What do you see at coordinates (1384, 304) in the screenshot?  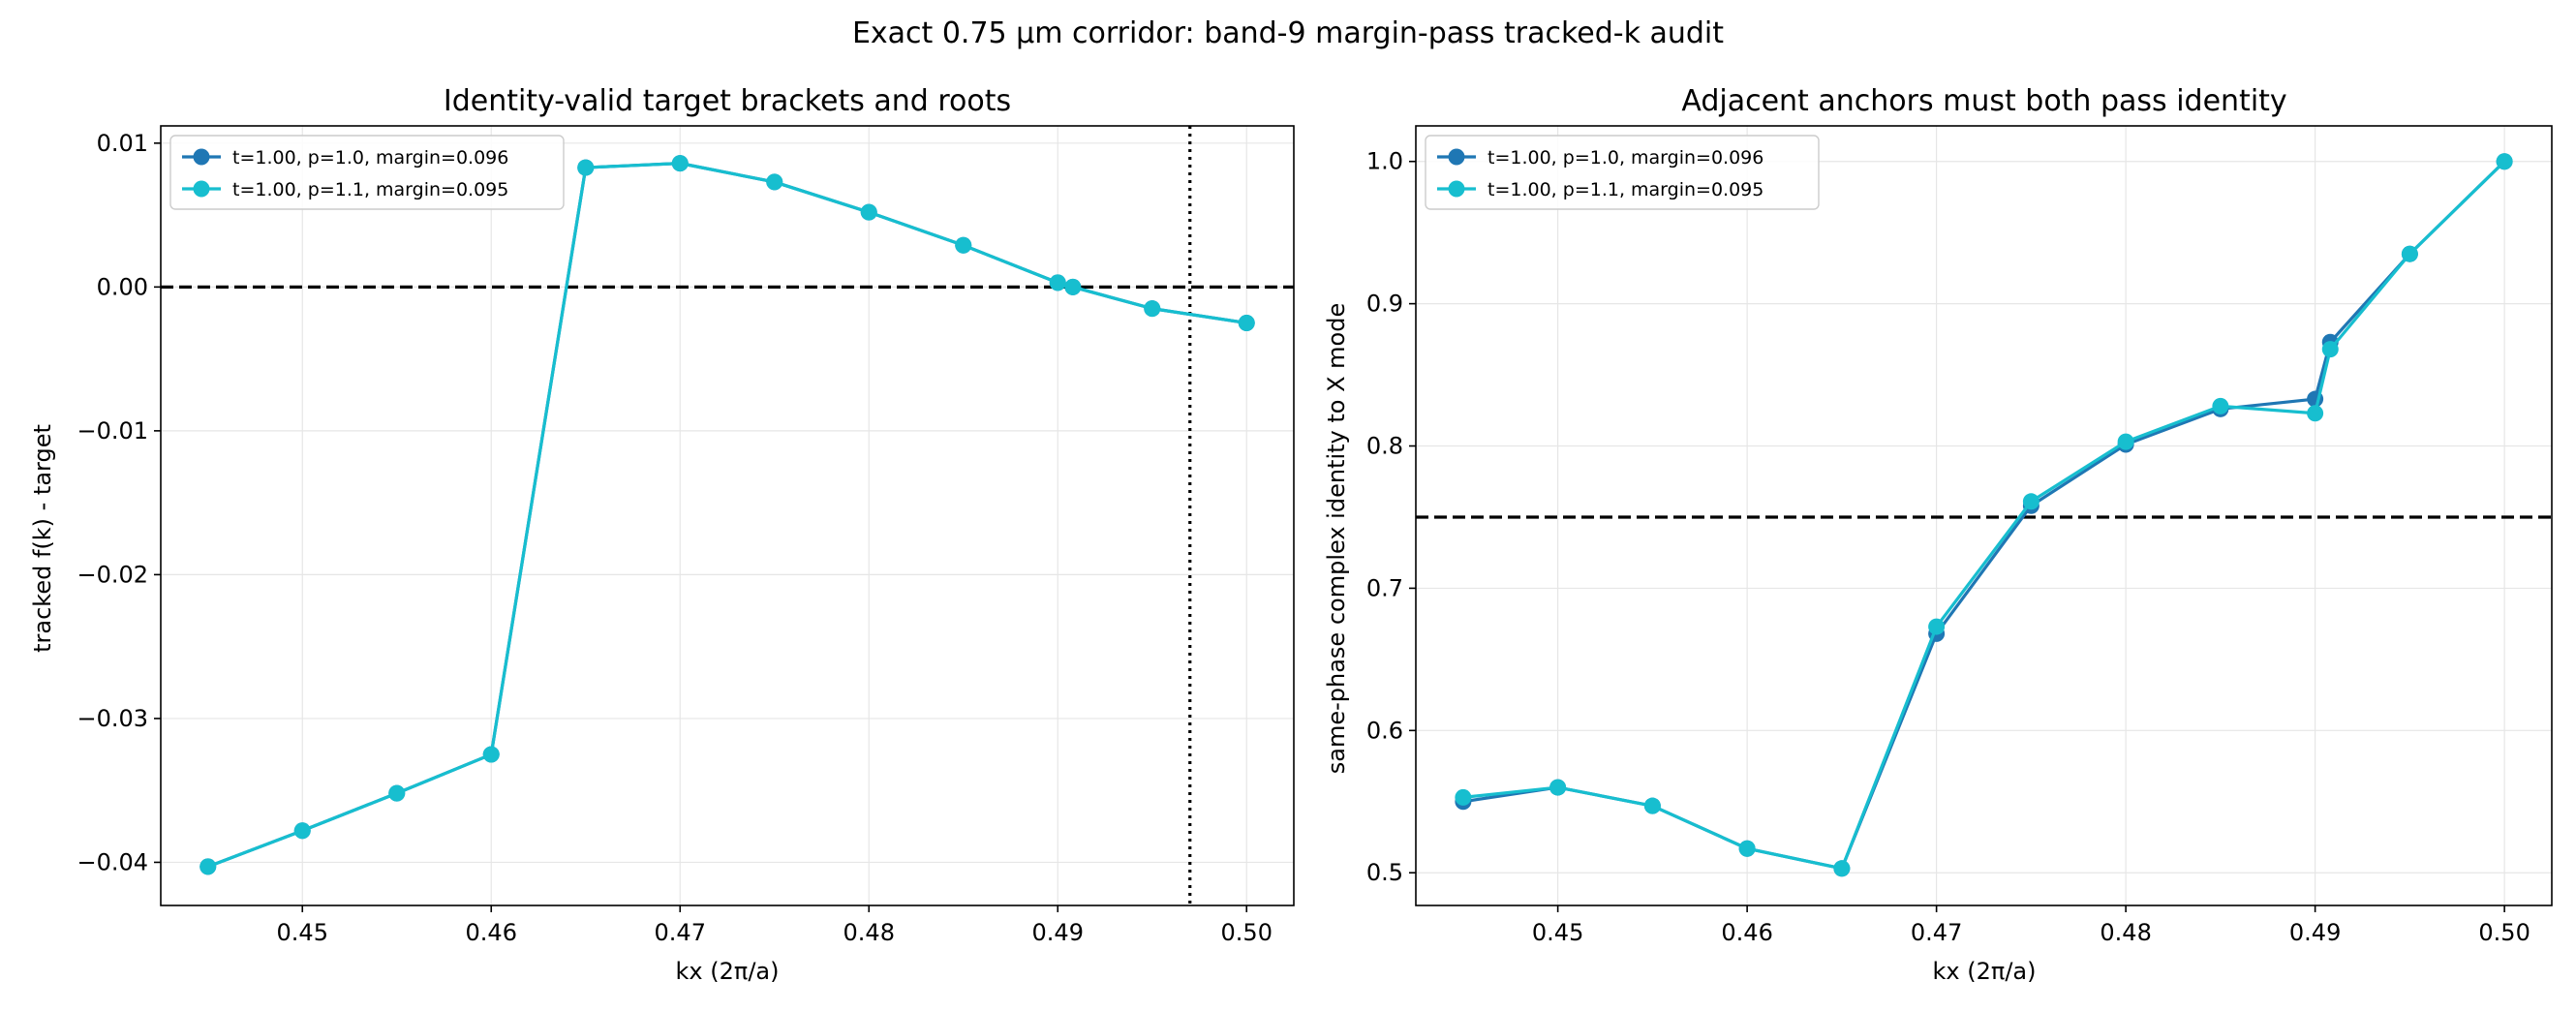 I see `right-y-tick-label: 0.9` at bounding box center [1384, 304].